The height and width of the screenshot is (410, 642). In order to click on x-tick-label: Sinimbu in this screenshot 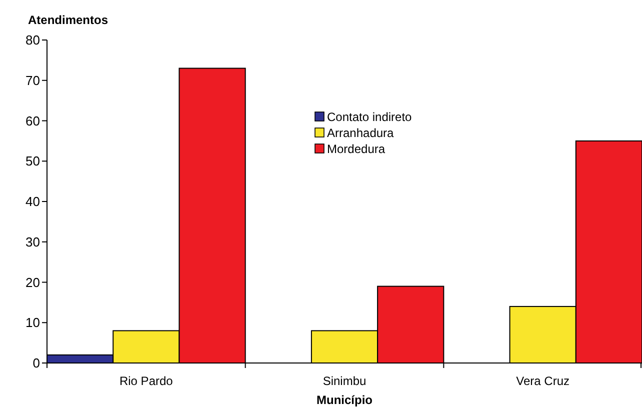, I will do `click(344, 381)`.